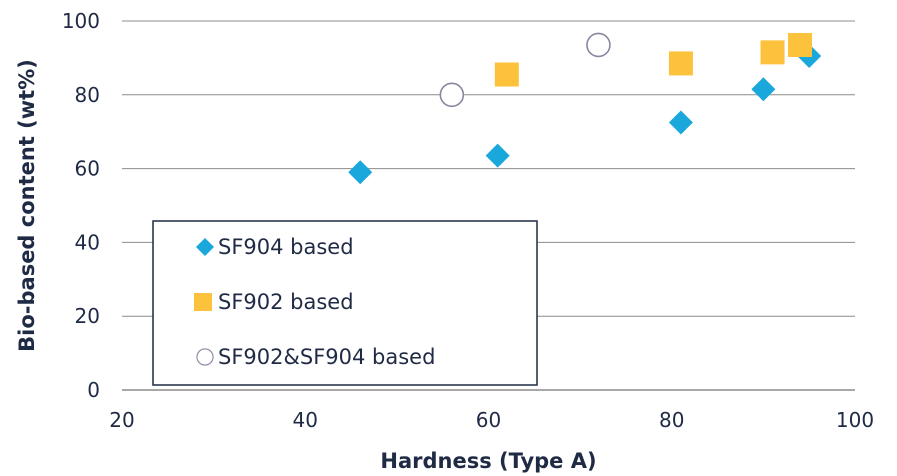 The height and width of the screenshot is (476, 897). I want to click on legend-label: SF904 based, so click(286, 247).